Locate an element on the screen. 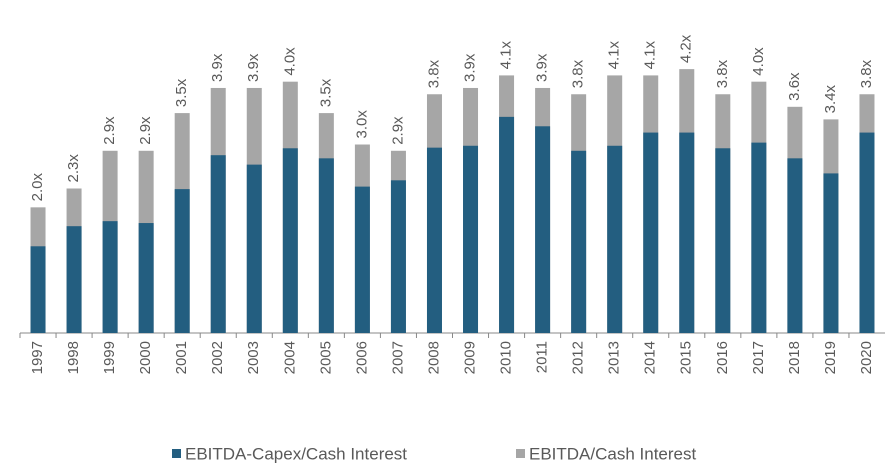 The image size is (890, 467). value-label: 3.4x is located at coordinates (830, 99).